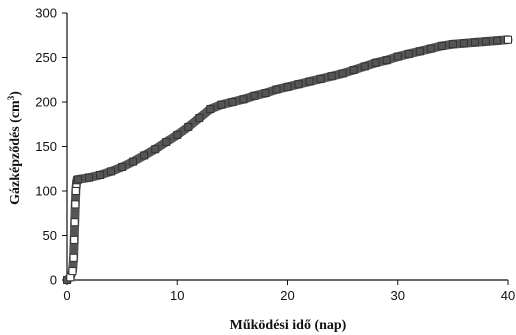 The image size is (516, 335). I want to click on x-tick-label: 30, so click(398, 295).